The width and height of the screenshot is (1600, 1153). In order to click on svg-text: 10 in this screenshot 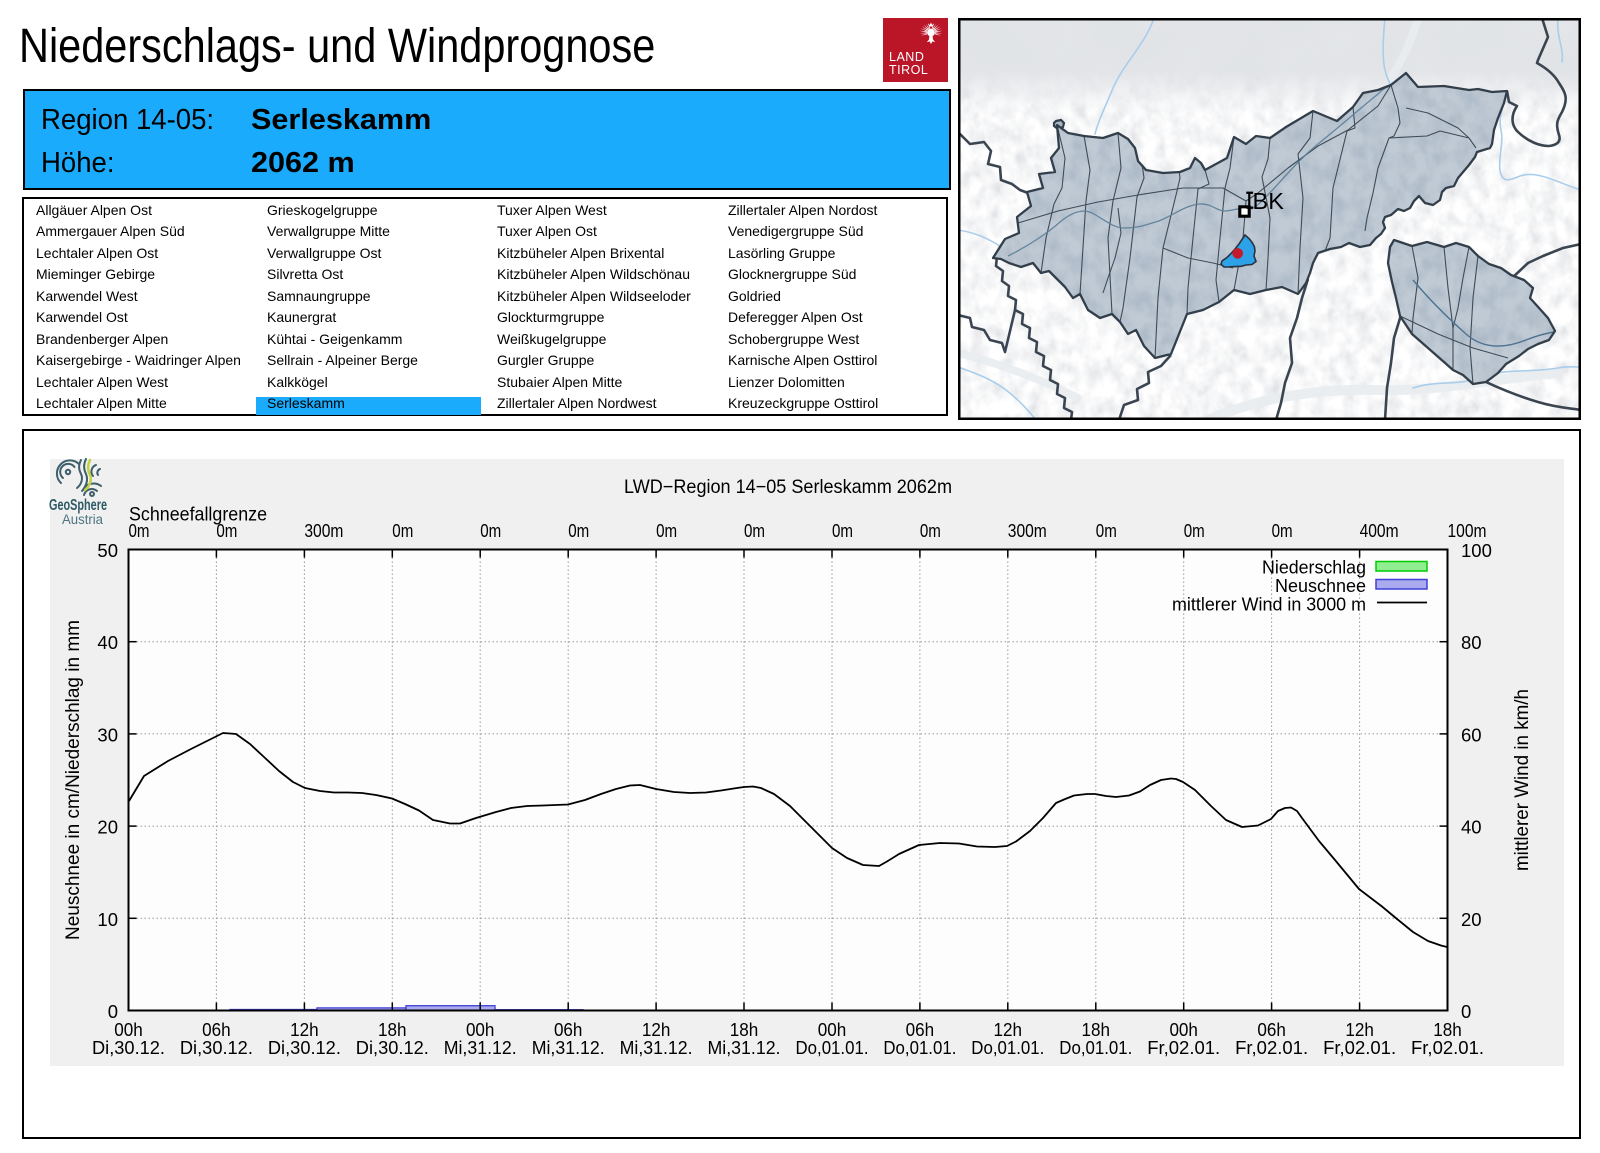, I will do `click(107, 919)`.